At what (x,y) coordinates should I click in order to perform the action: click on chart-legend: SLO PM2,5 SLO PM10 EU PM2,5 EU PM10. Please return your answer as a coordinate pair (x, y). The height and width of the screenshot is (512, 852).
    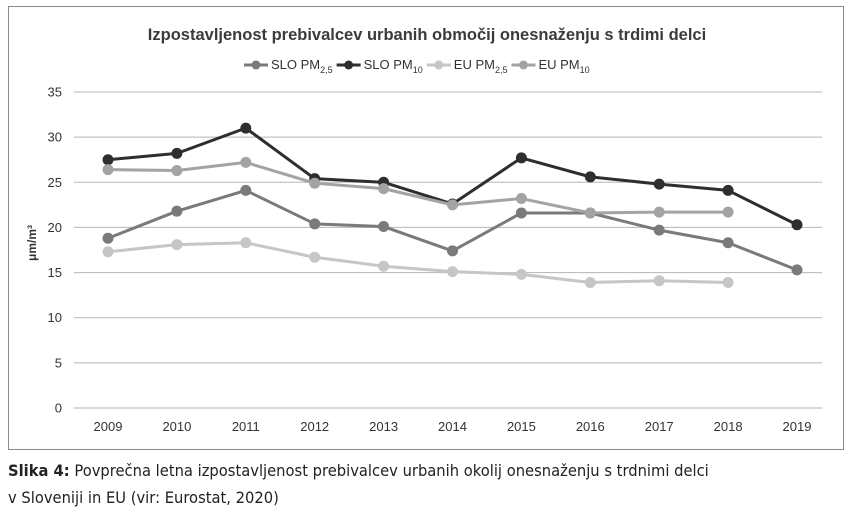
    Looking at the image, I should click on (417, 66).